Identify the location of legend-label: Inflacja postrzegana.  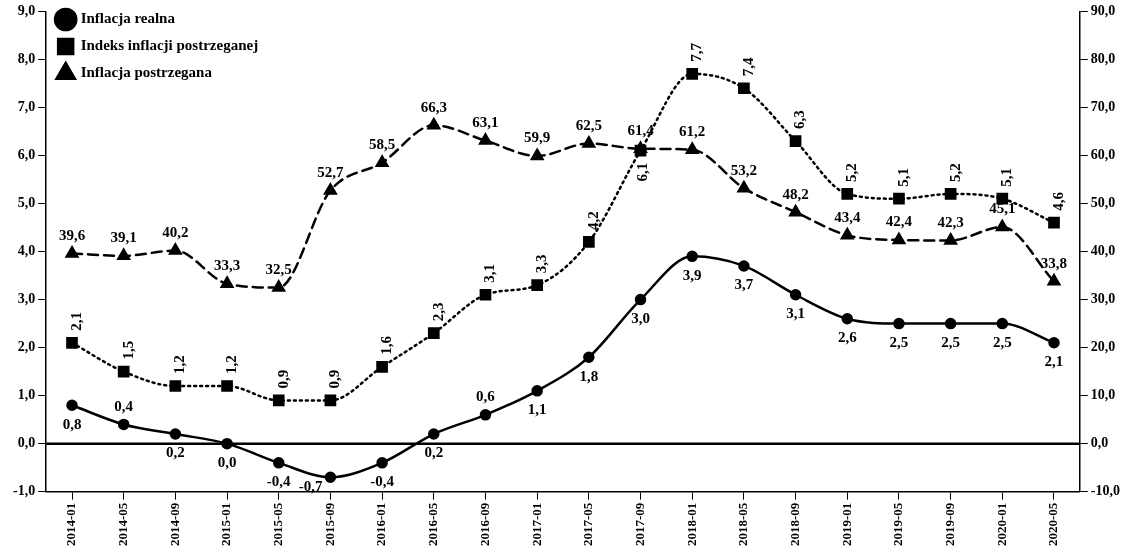
(146, 72).